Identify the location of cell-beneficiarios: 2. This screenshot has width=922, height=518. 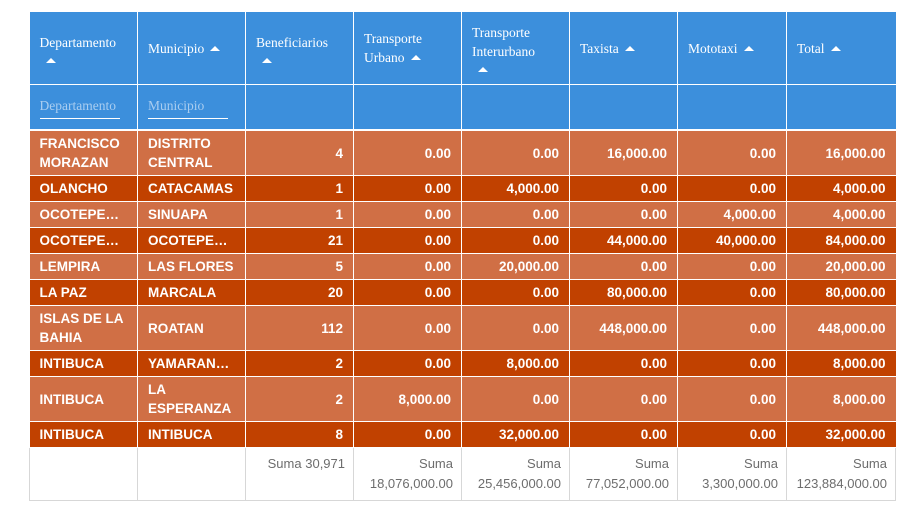
(299, 399).